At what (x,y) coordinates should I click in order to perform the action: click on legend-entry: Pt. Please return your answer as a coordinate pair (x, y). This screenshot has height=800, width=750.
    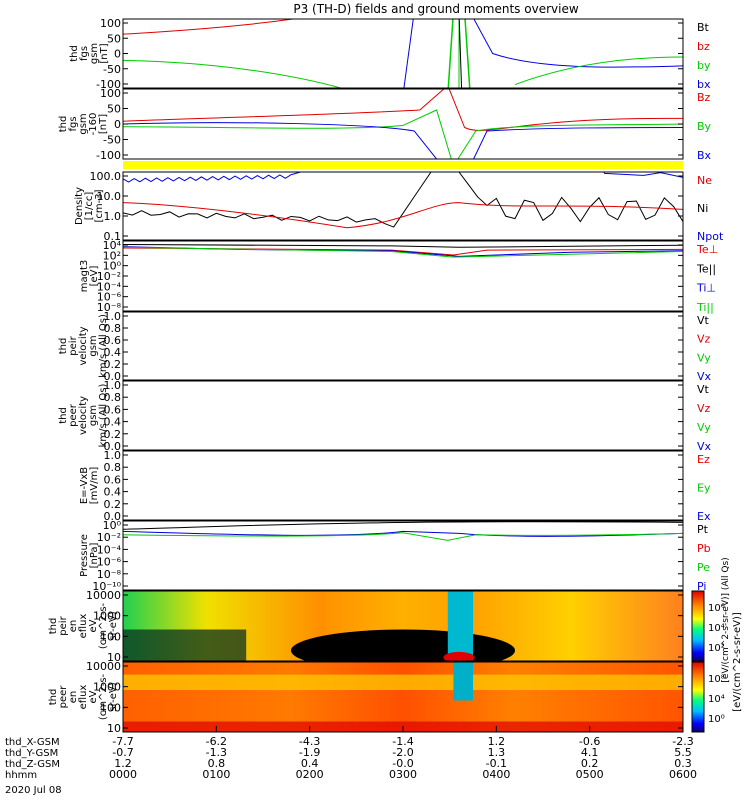
    Looking at the image, I should click on (703, 529).